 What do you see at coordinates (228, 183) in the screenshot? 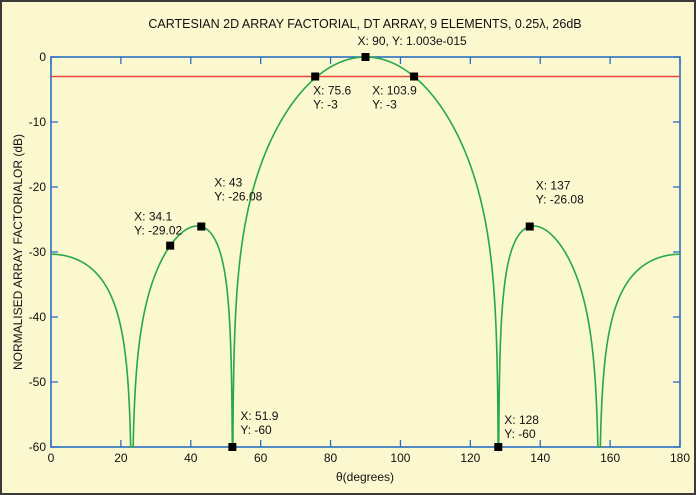
I see `datatip-label: X: 43` at bounding box center [228, 183].